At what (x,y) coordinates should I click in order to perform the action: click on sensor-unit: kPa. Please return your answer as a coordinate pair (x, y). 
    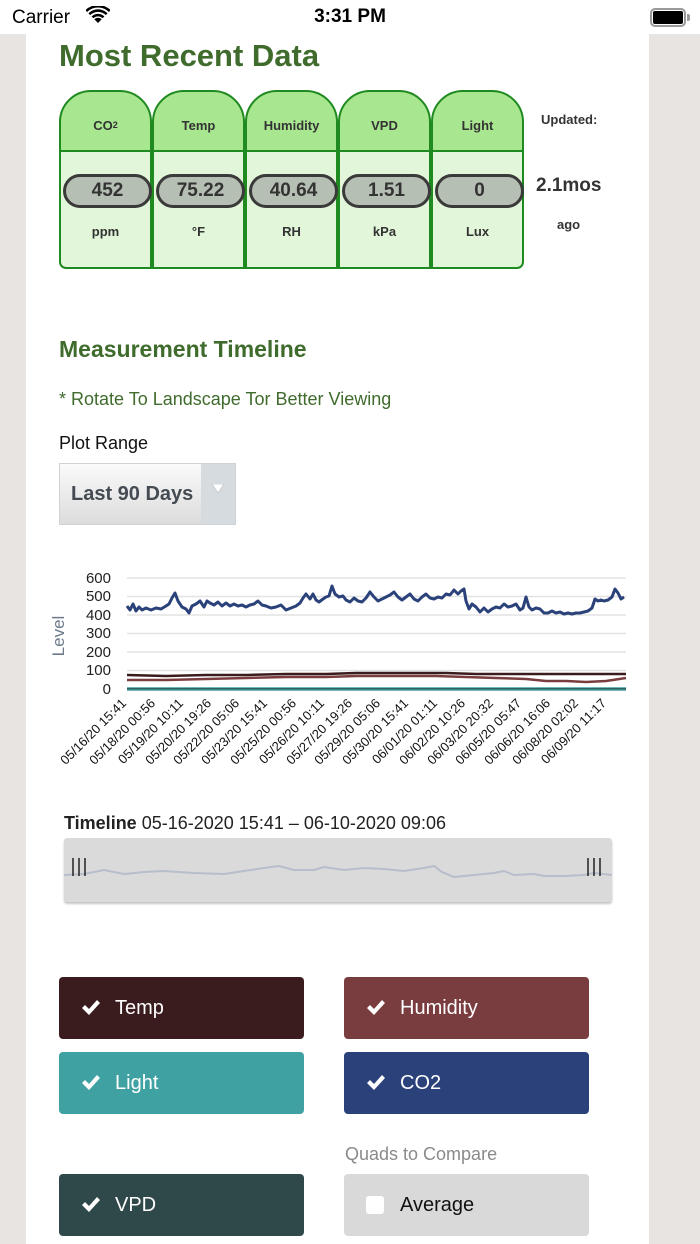
    Looking at the image, I should click on (384, 231).